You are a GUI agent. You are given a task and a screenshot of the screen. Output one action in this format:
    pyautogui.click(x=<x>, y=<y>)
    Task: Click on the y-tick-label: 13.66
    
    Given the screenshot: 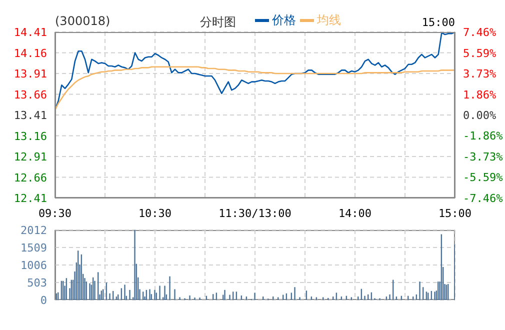 What is the action you would take?
    pyautogui.click(x=30, y=95)
    